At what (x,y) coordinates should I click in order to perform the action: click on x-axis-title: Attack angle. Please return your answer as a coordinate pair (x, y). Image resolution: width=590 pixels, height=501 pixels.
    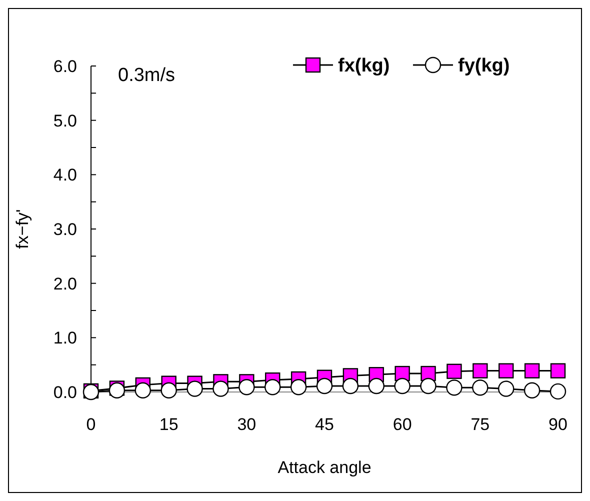
    Looking at the image, I should click on (325, 467).